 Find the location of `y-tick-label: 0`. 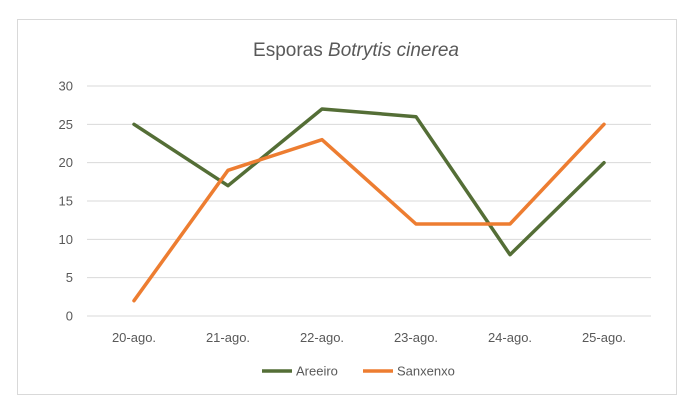

y-tick-label: 0 is located at coordinates (69, 316).